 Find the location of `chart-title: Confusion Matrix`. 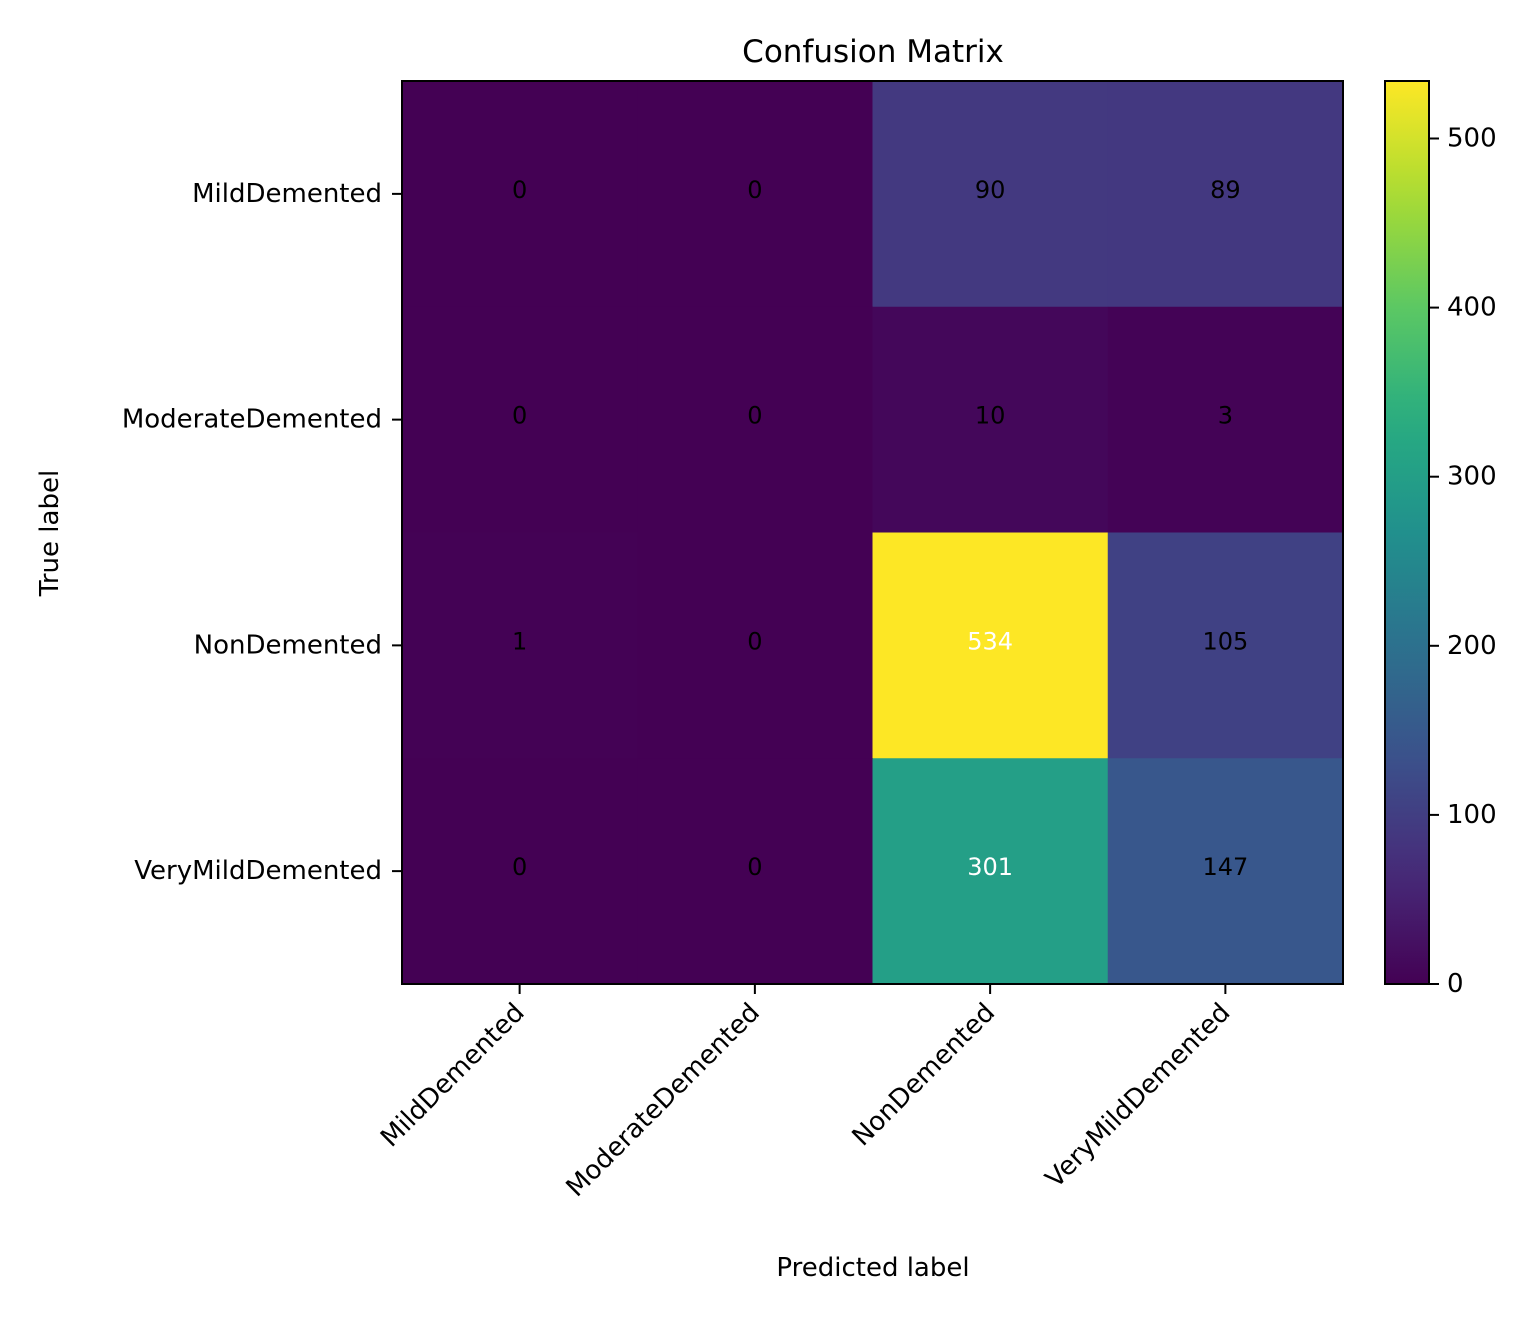

chart-title: Confusion Matrix is located at coordinates (873, 52).